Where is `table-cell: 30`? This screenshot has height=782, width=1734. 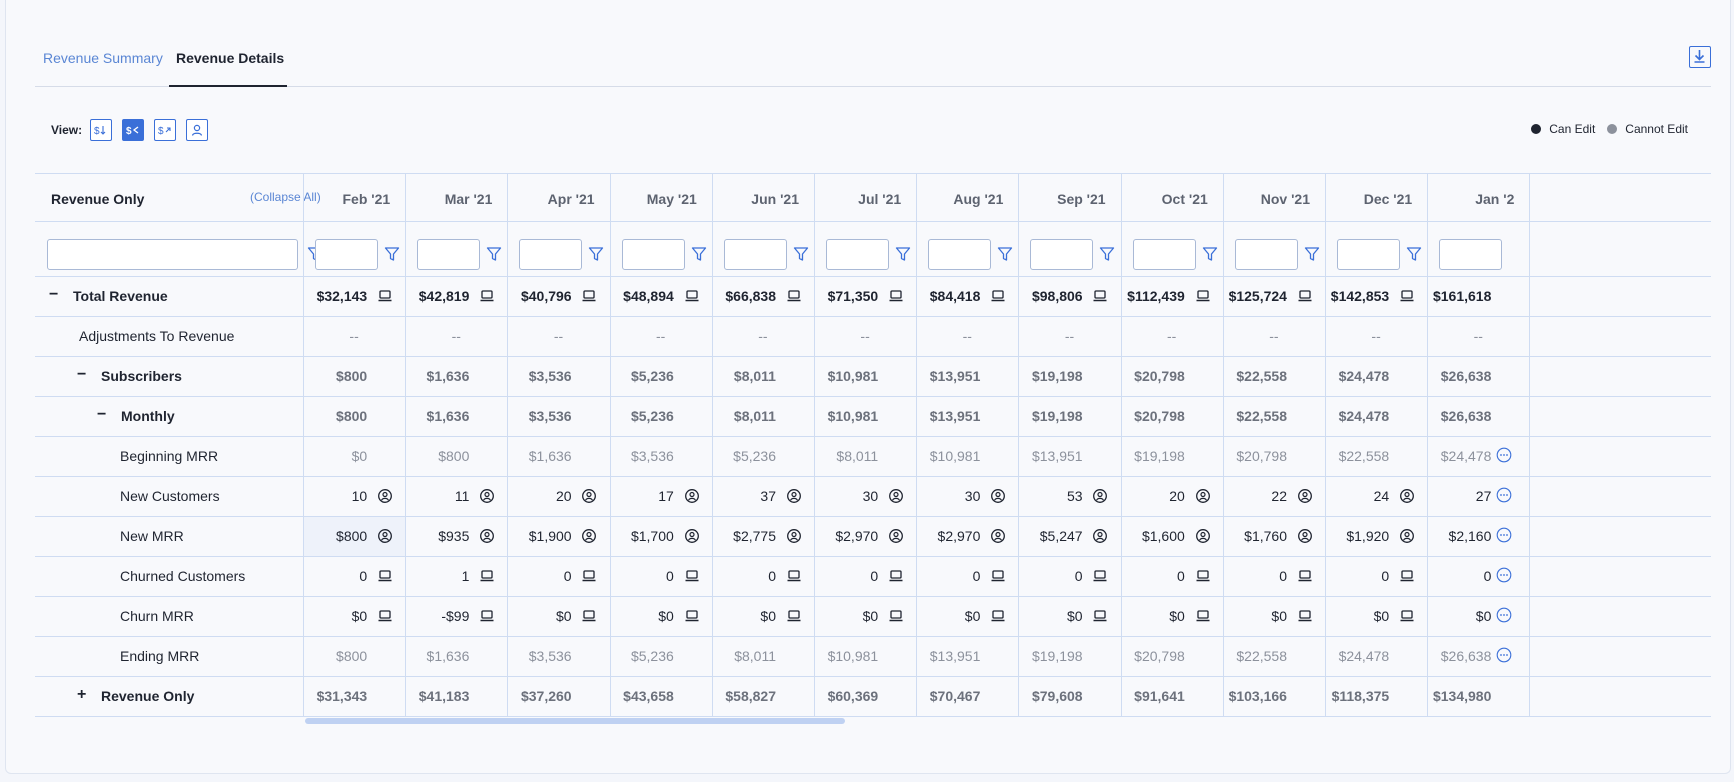
table-cell: 30 is located at coordinates (870, 496).